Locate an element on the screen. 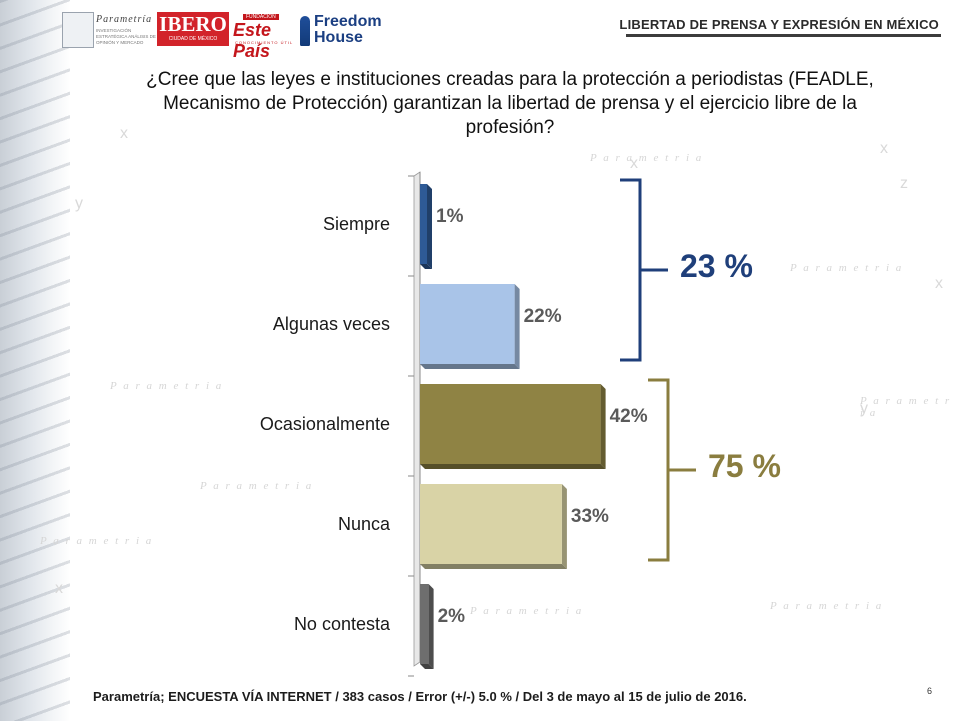 The image size is (961, 721). value-label: 22% is located at coordinates (543, 316).